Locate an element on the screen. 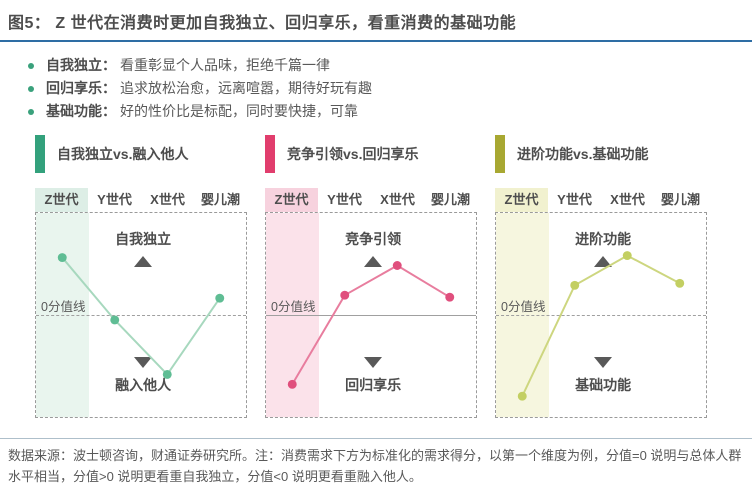  figure-header: 图5： Z 世代在消费时更加自我独立、回归享乐，看重消费的基础功能 is located at coordinates (376, 20).